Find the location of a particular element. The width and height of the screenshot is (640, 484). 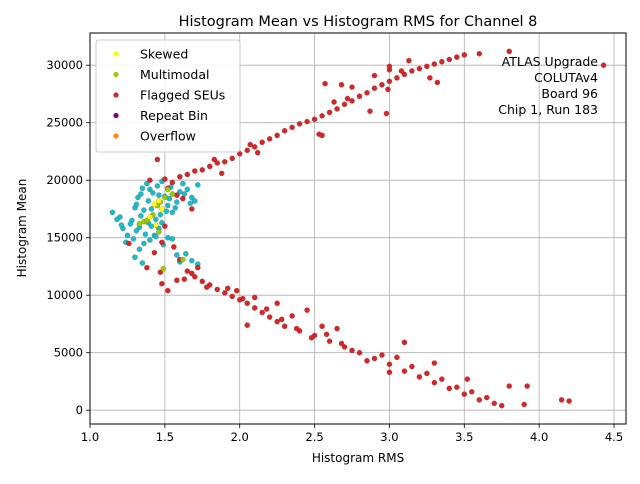

x-tick-label: 1.5 is located at coordinates (165, 437).